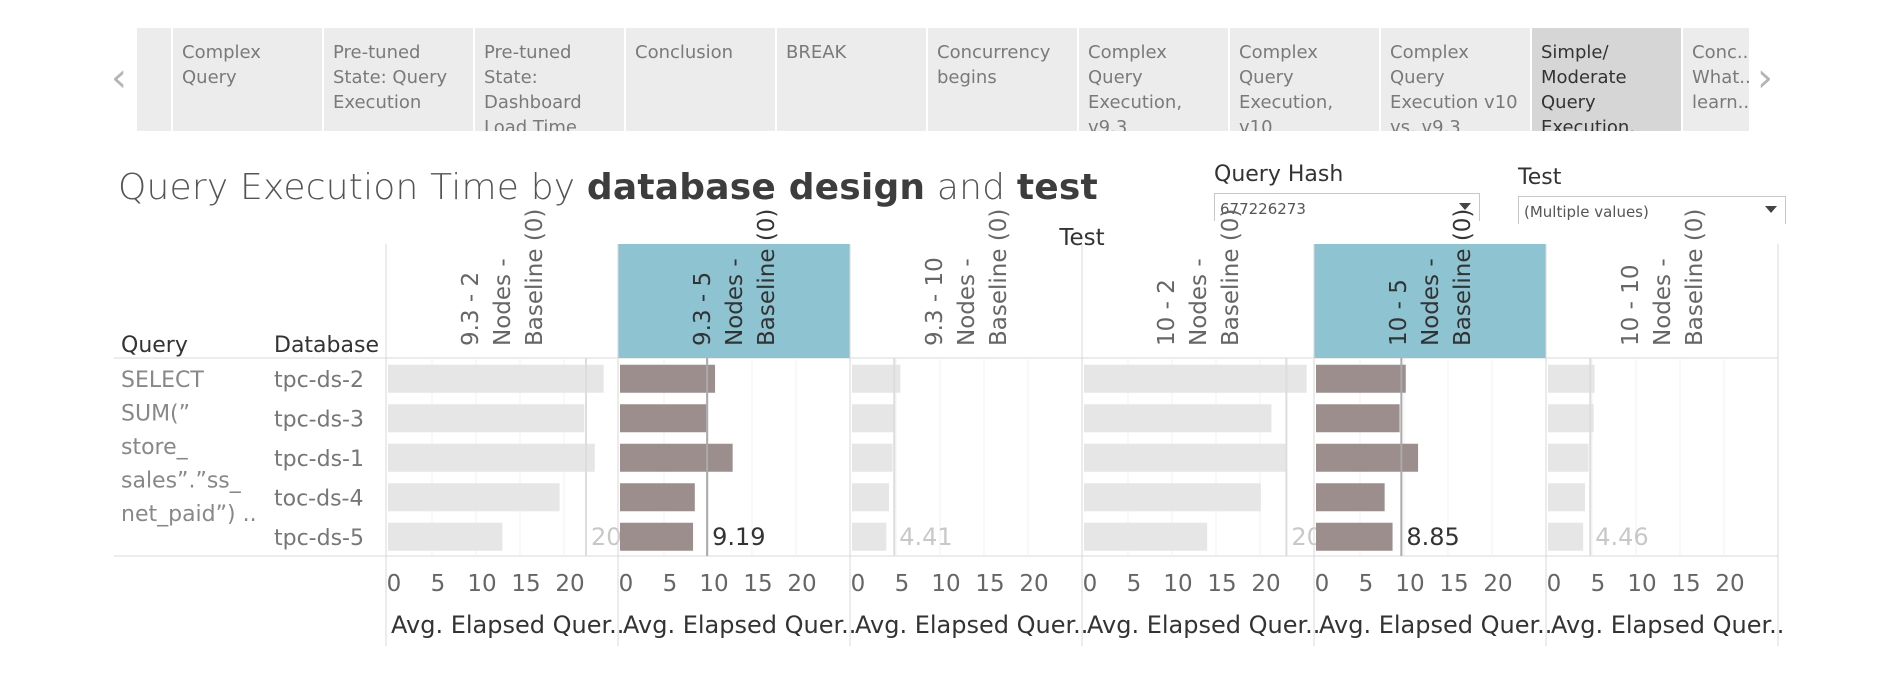 The image size is (1878, 689). What do you see at coordinates (1586, 212) in the screenshot?
I see `test-filter-value: (Multiple values)` at bounding box center [1586, 212].